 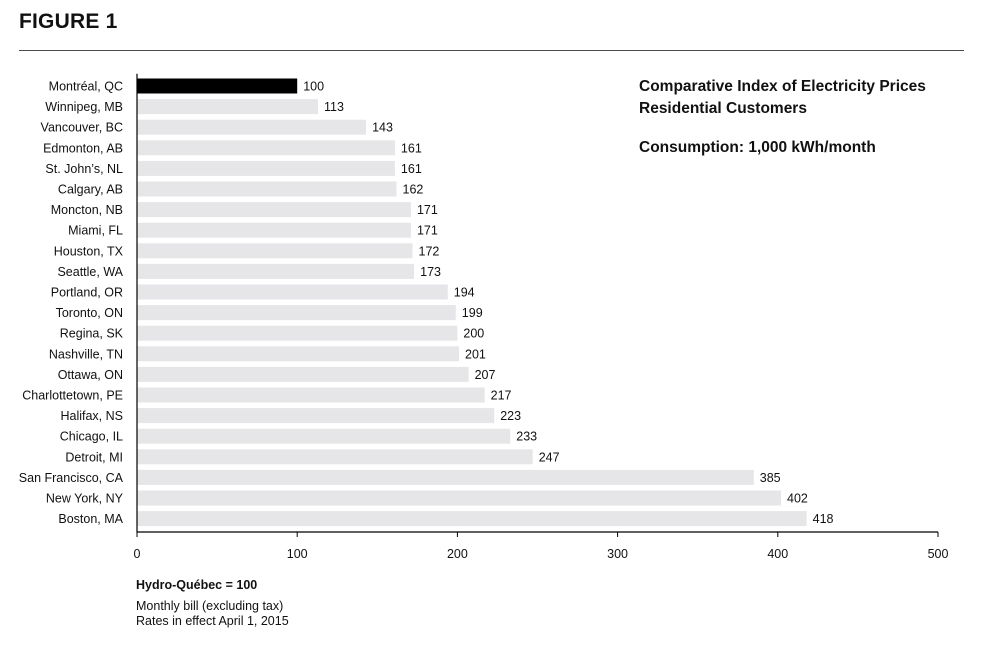 What do you see at coordinates (334, 107) in the screenshot?
I see `data-label: 113` at bounding box center [334, 107].